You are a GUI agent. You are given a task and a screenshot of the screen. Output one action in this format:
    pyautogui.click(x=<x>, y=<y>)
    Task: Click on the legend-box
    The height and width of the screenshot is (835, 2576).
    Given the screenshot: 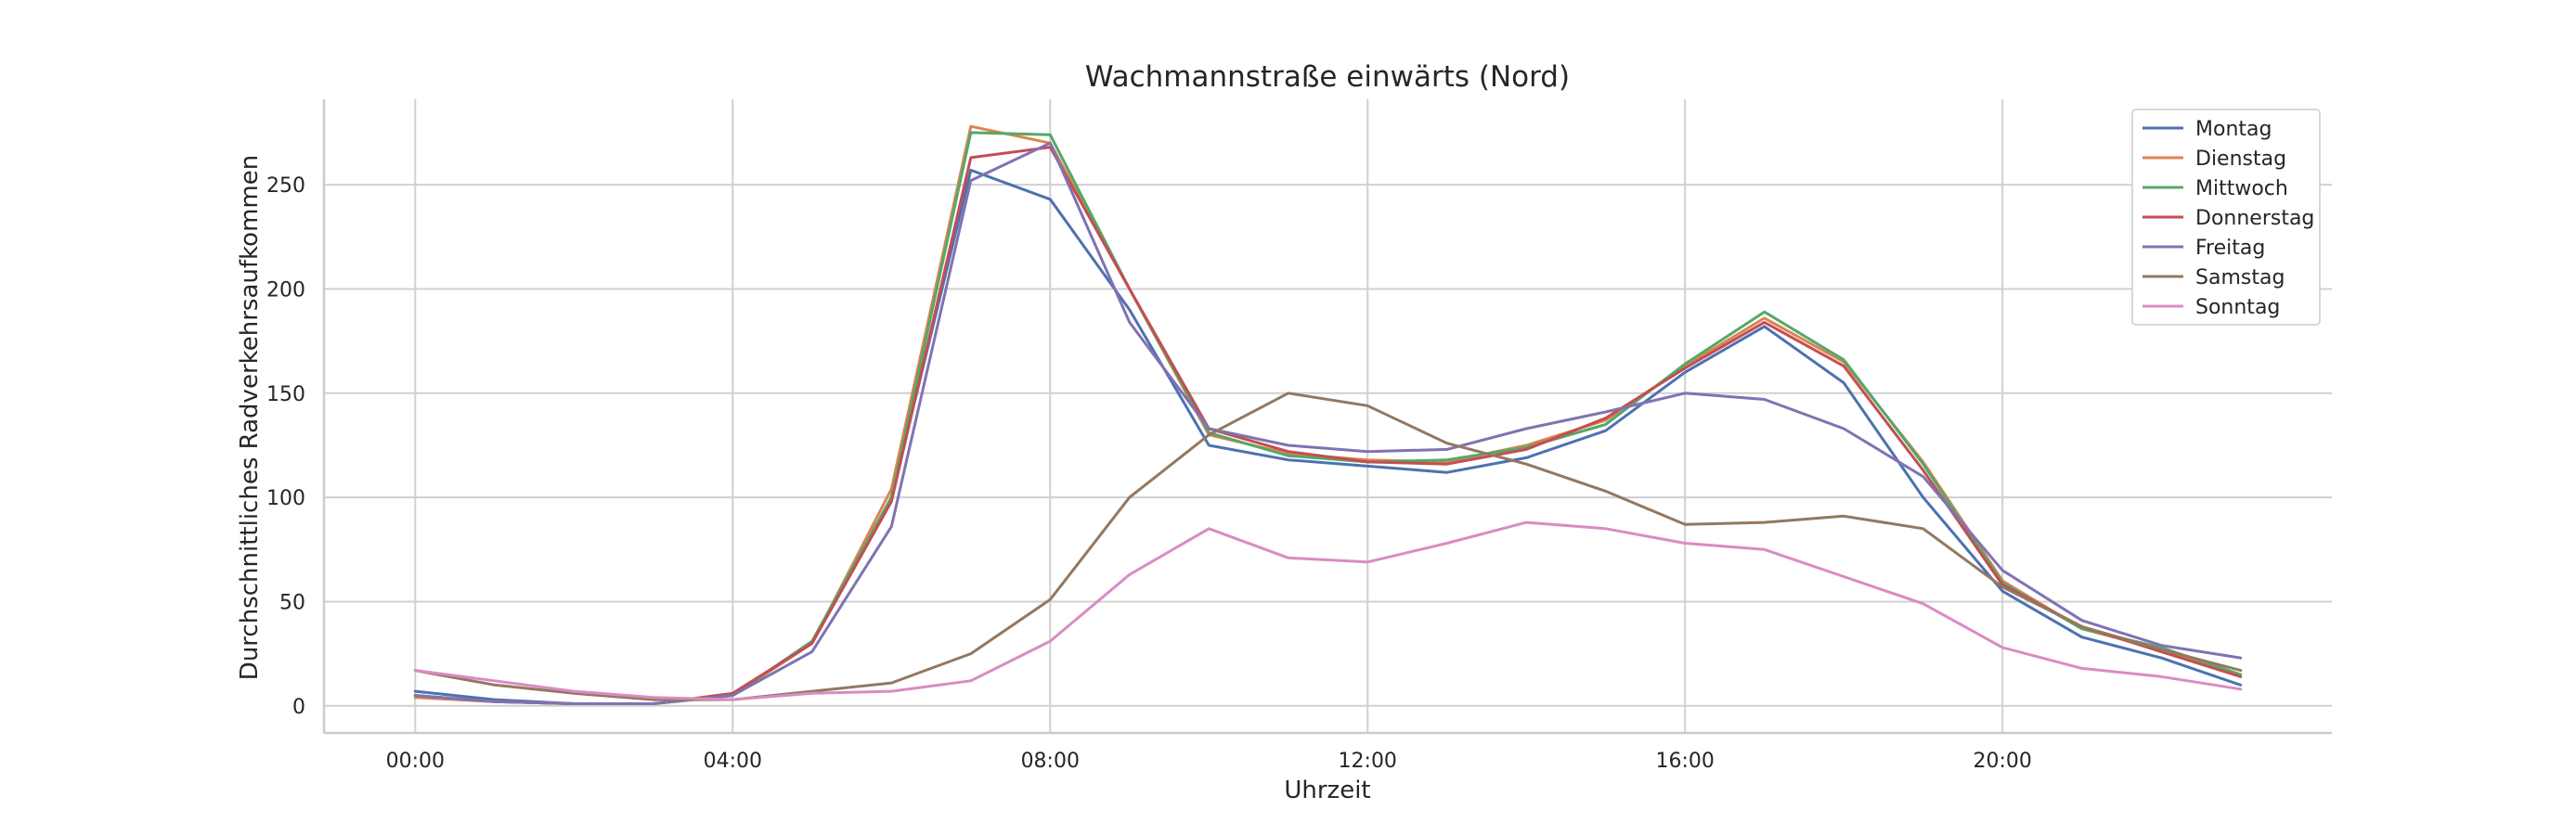 What is the action you would take?
    pyautogui.click(x=2226, y=218)
    